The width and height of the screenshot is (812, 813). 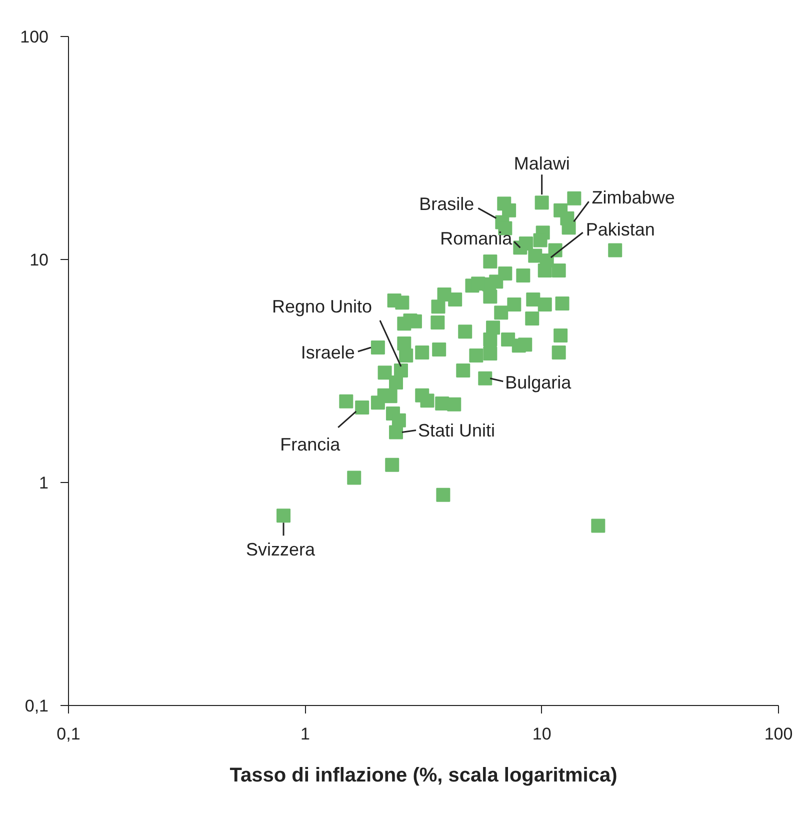 I want to click on y-tick-label: 0,1, so click(x=36, y=706).